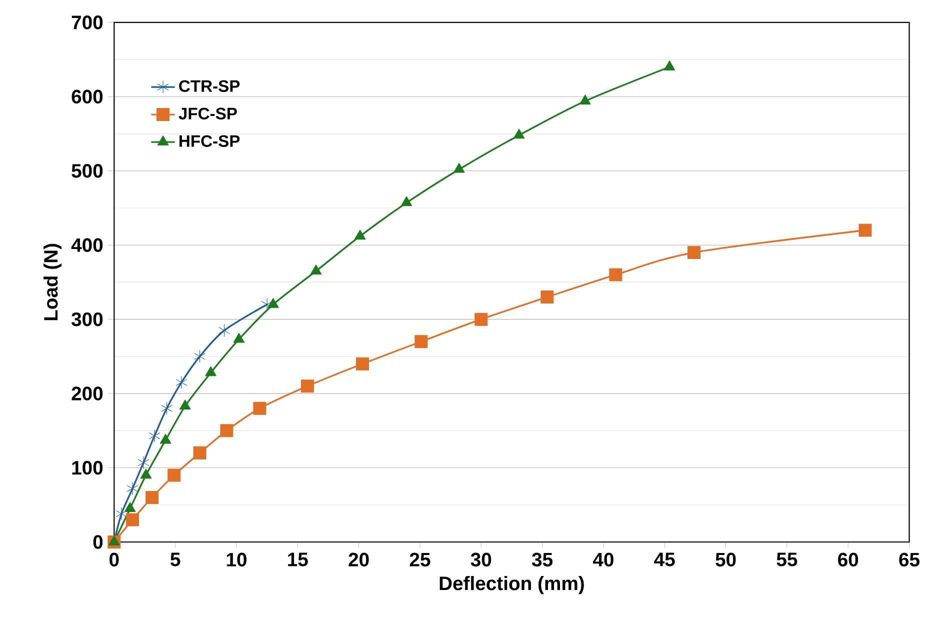 The height and width of the screenshot is (621, 938). I want to click on legend-label: HFC-SP, so click(210, 141).